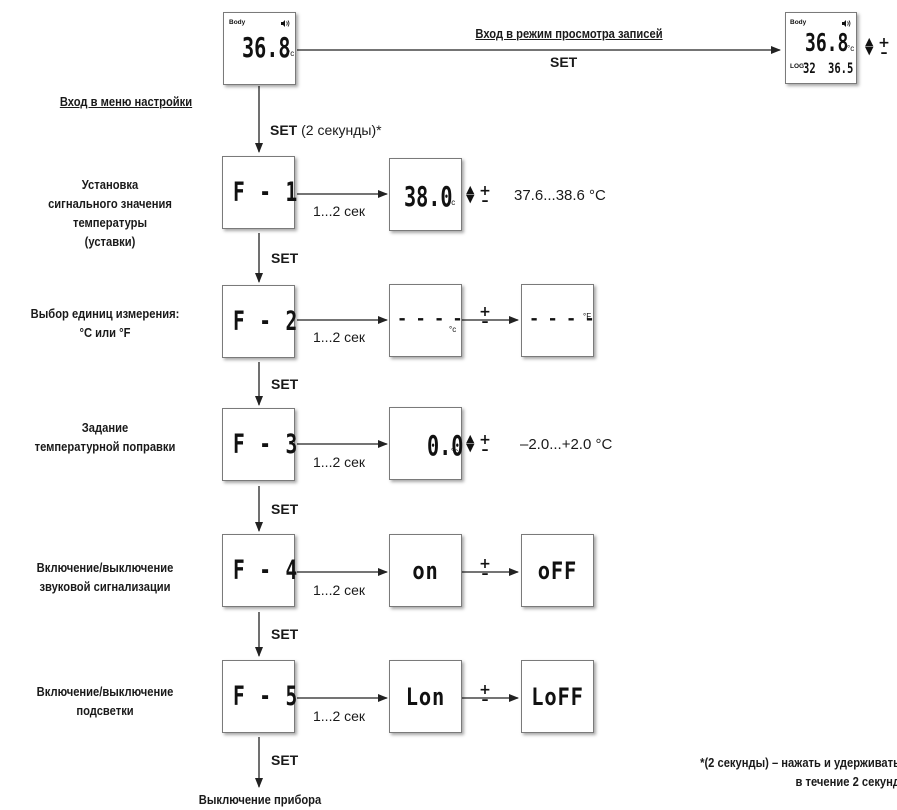 Image resolution: width=897 pixels, height=810 pixels. Describe the element at coordinates (827, 42) in the screenshot. I see `log-reading: 36.8` at that location.